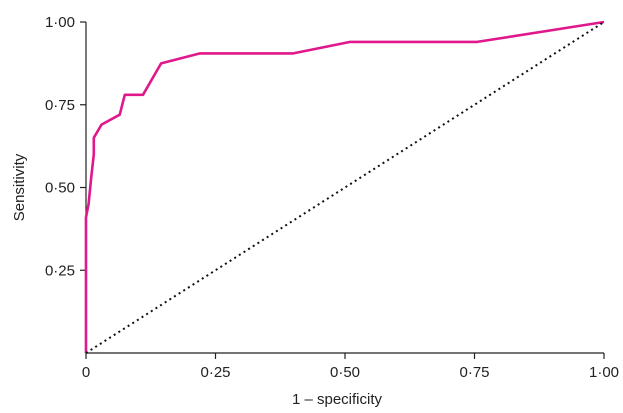 This screenshot has width=623, height=413. What do you see at coordinates (60, 188) in the screenshot?
I see `y-tick-label: 0·50` at bounding box center [60, 188].